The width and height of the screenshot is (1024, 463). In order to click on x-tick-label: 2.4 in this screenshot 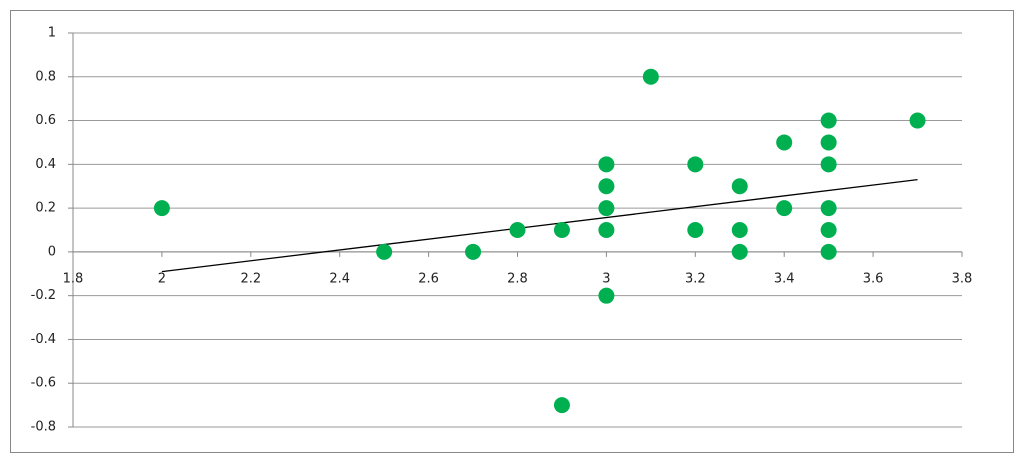, I will do `click(339, 278)`.